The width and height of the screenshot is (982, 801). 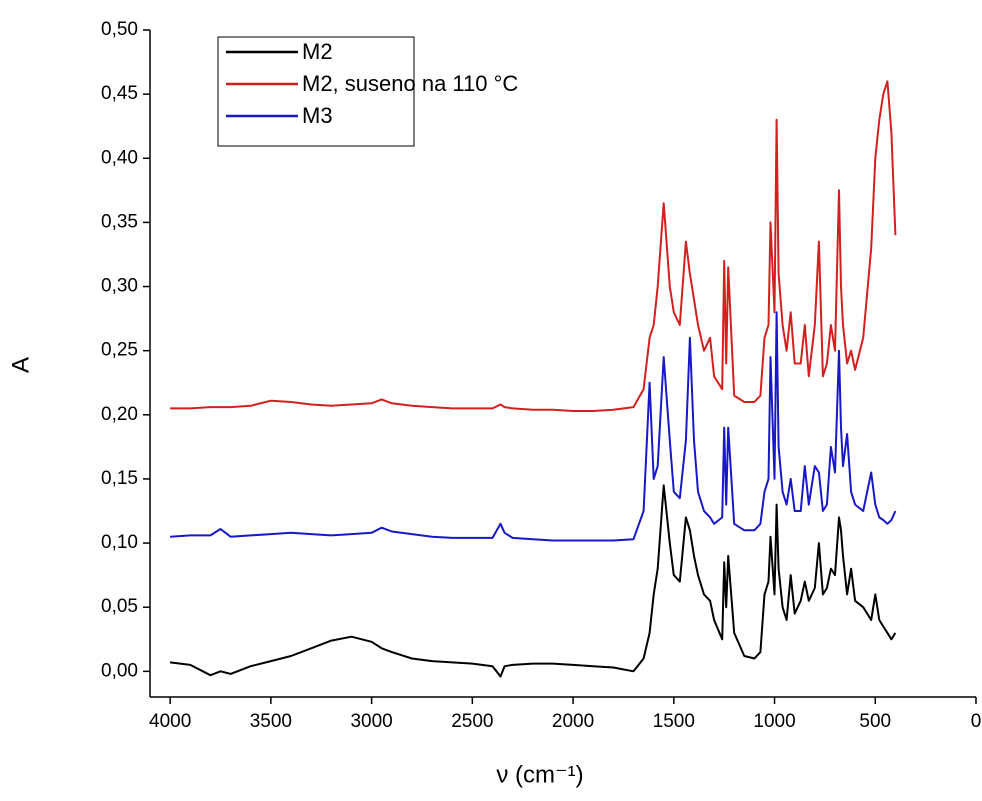 What do you see at coordinates (119, 542) in the screenshot?
I see `y-tick-label: 0,10` at bounding box center [119, 542].